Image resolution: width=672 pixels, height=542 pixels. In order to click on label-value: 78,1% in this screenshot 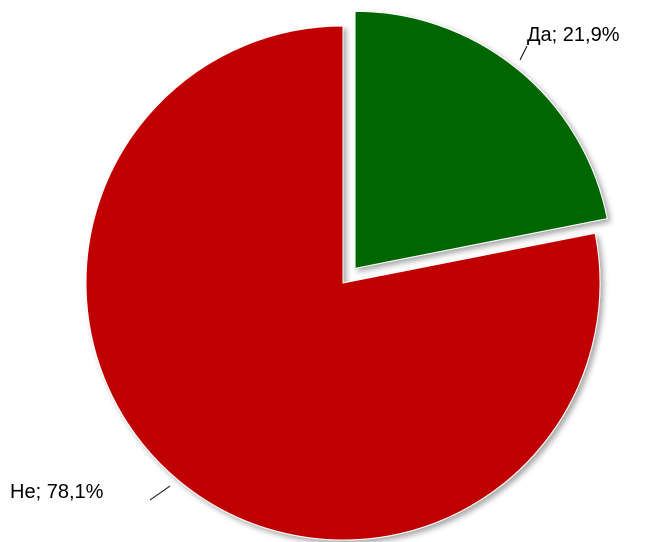, I will do `click(75, 492)`.